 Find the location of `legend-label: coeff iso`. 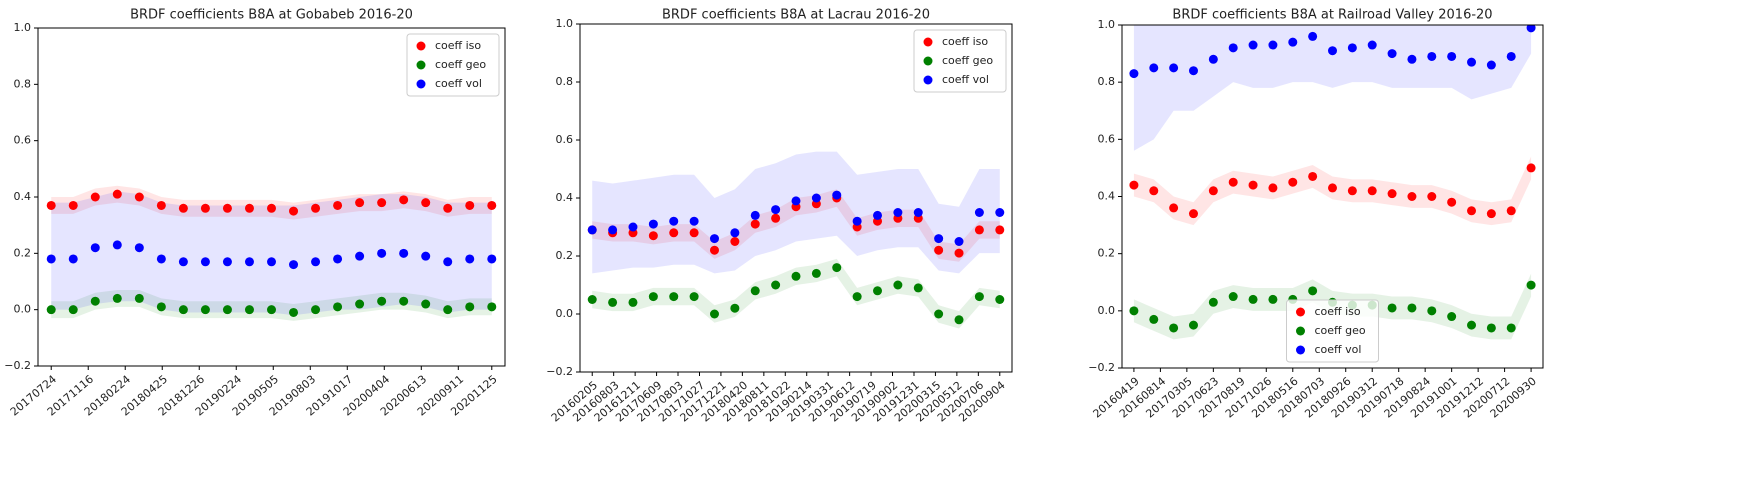

legend-label: coeff iso is located at coordinates (1338, 311).